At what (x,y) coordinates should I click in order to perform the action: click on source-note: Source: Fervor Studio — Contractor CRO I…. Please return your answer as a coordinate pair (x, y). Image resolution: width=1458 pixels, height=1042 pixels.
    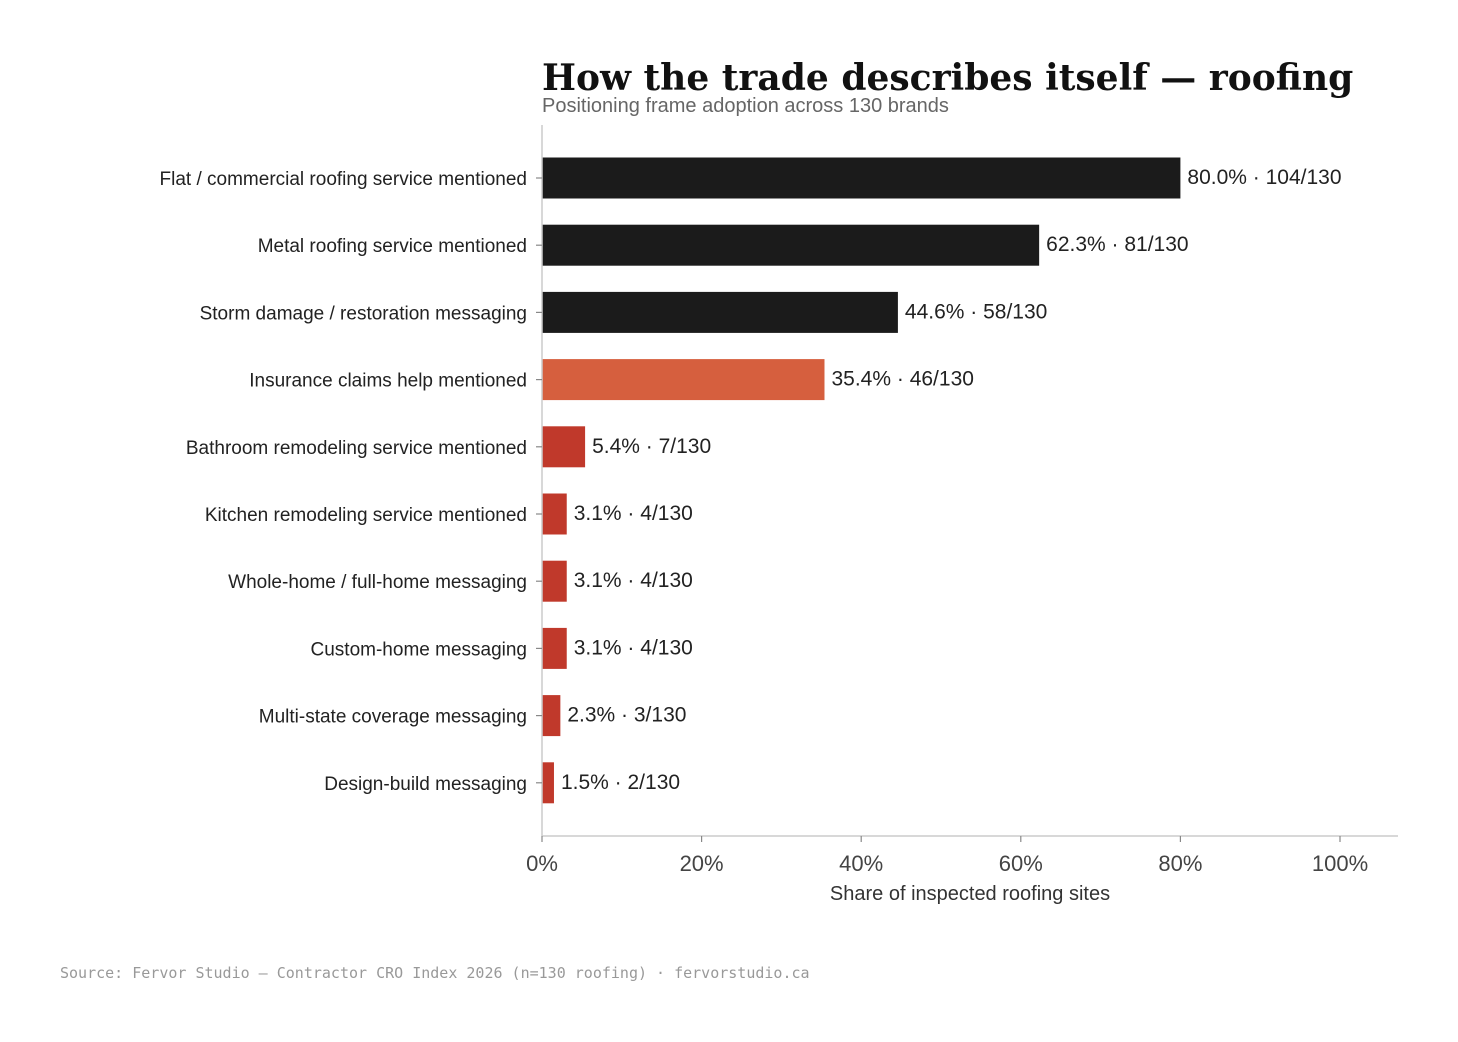
    Looking at the image, I should click on (435, 973).